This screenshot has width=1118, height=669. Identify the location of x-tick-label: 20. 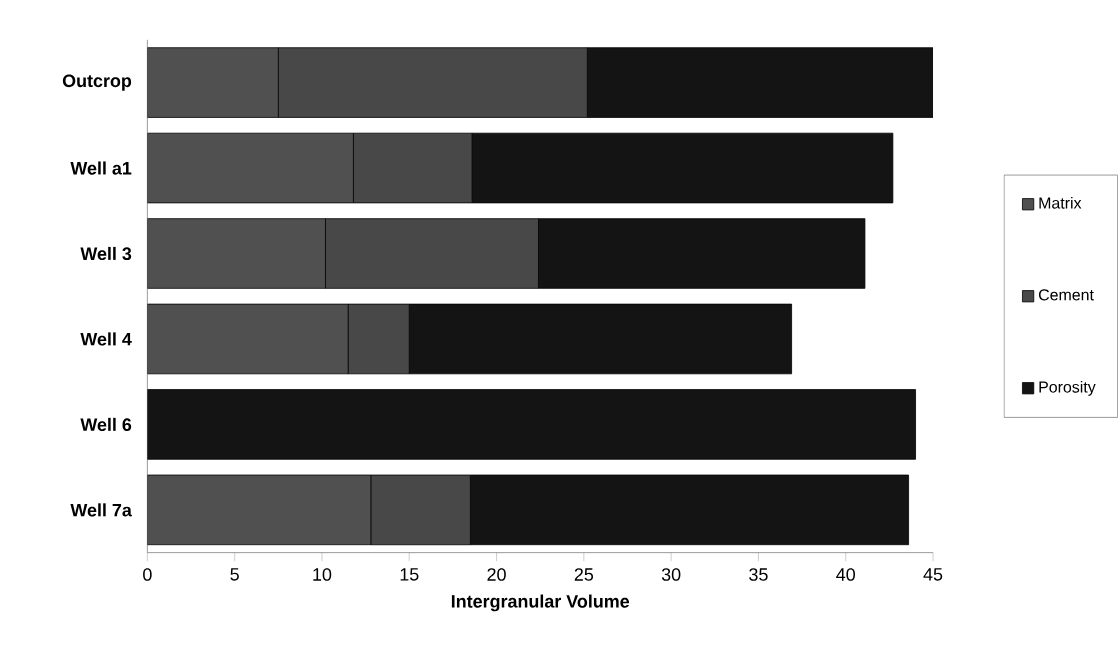
(496, 574).